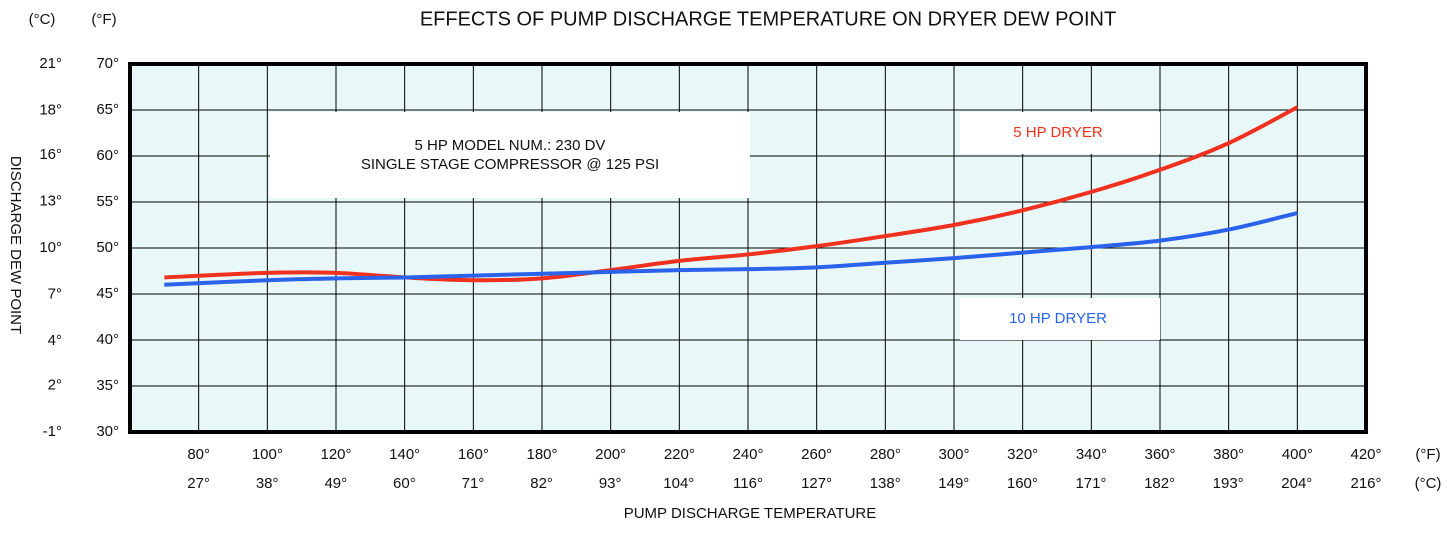 This screenshot has width=1456, height=550. Describe the element at coordinates (473, 483) in the screenshot. I see `x2-tick-label: 71°` at that location.